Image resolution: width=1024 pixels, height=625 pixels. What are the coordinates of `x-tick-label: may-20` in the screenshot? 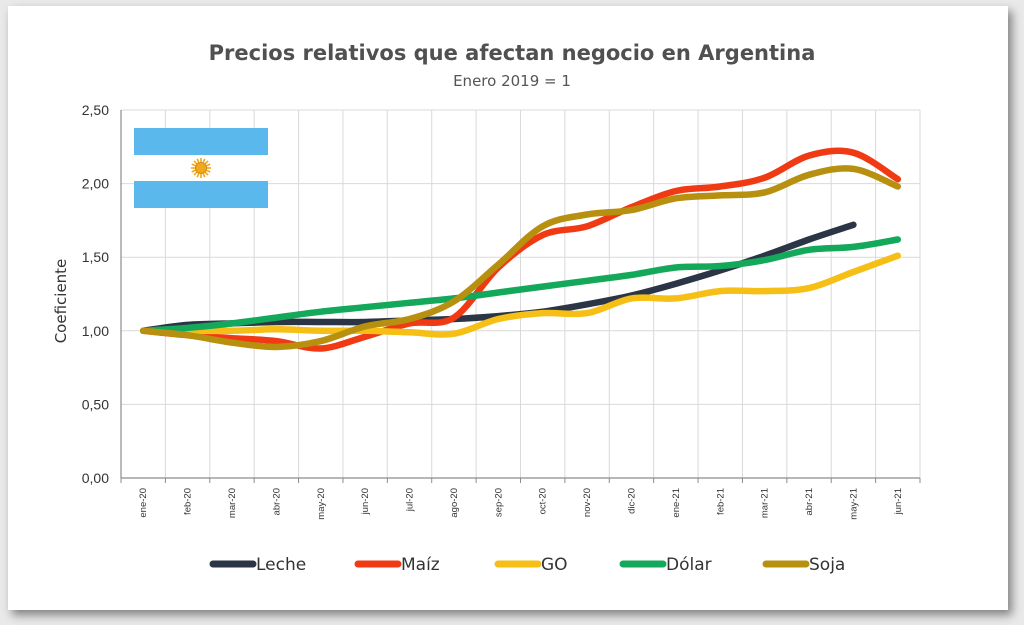 It's located at (321, 504).